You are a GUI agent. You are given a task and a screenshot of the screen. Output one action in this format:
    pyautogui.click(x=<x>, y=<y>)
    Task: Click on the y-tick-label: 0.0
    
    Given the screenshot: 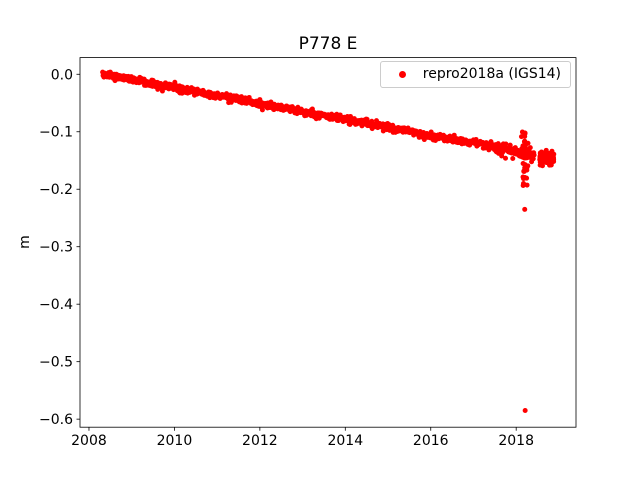 What is the action you would take?
    pyautogui.click(x=62, y=75)
    